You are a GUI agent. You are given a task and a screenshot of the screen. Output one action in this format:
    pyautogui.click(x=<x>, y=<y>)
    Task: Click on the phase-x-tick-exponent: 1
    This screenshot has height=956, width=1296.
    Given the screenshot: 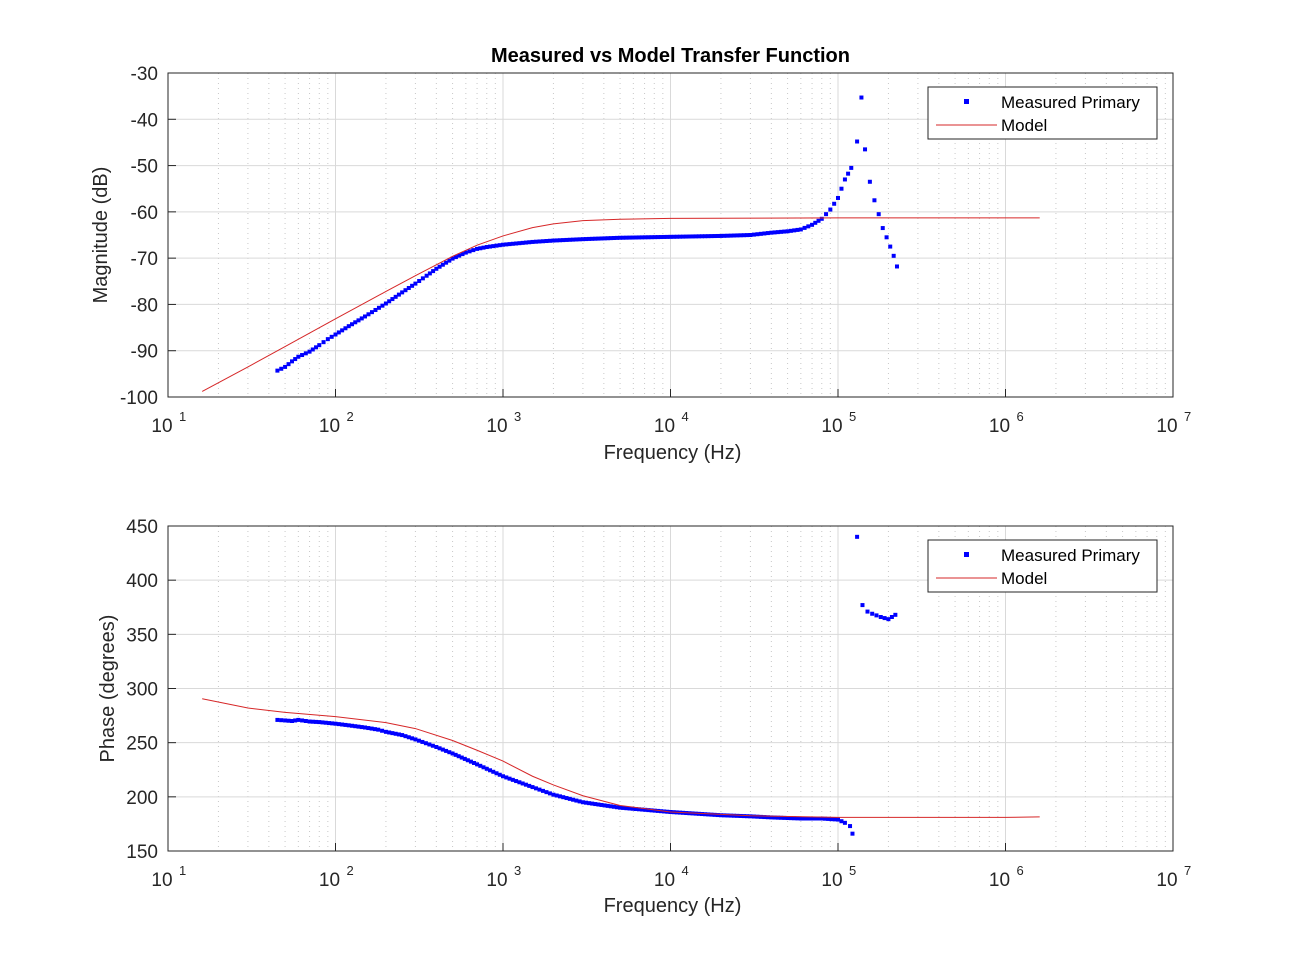 What is the action you would take?
    pyautogui.click(x=182, y=870)
    